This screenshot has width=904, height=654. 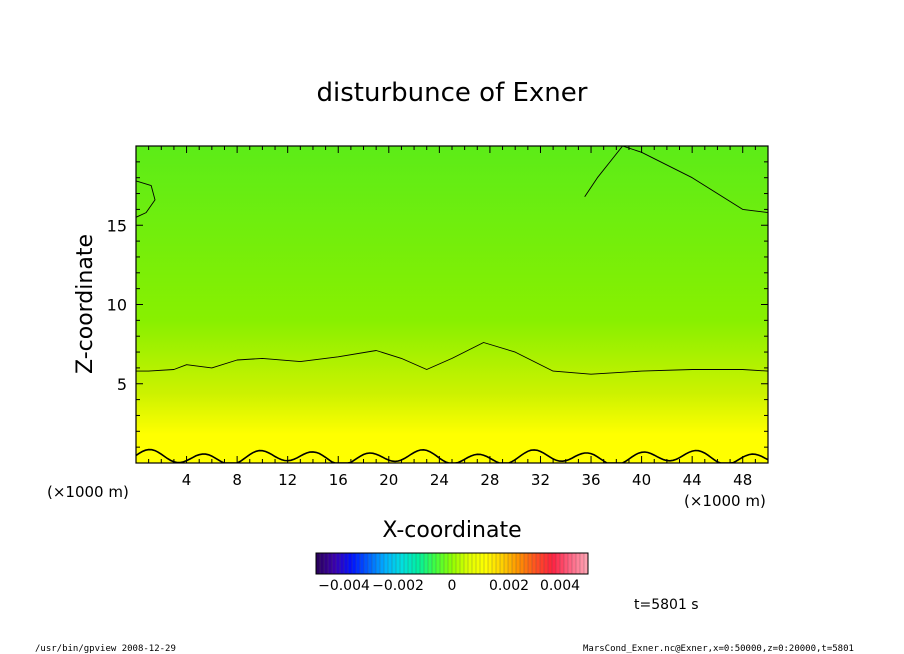 What do you see at coordinates (489, 480) in the screenshot?
I see `x-tick-label: 28` at bounding box center [489, 480].